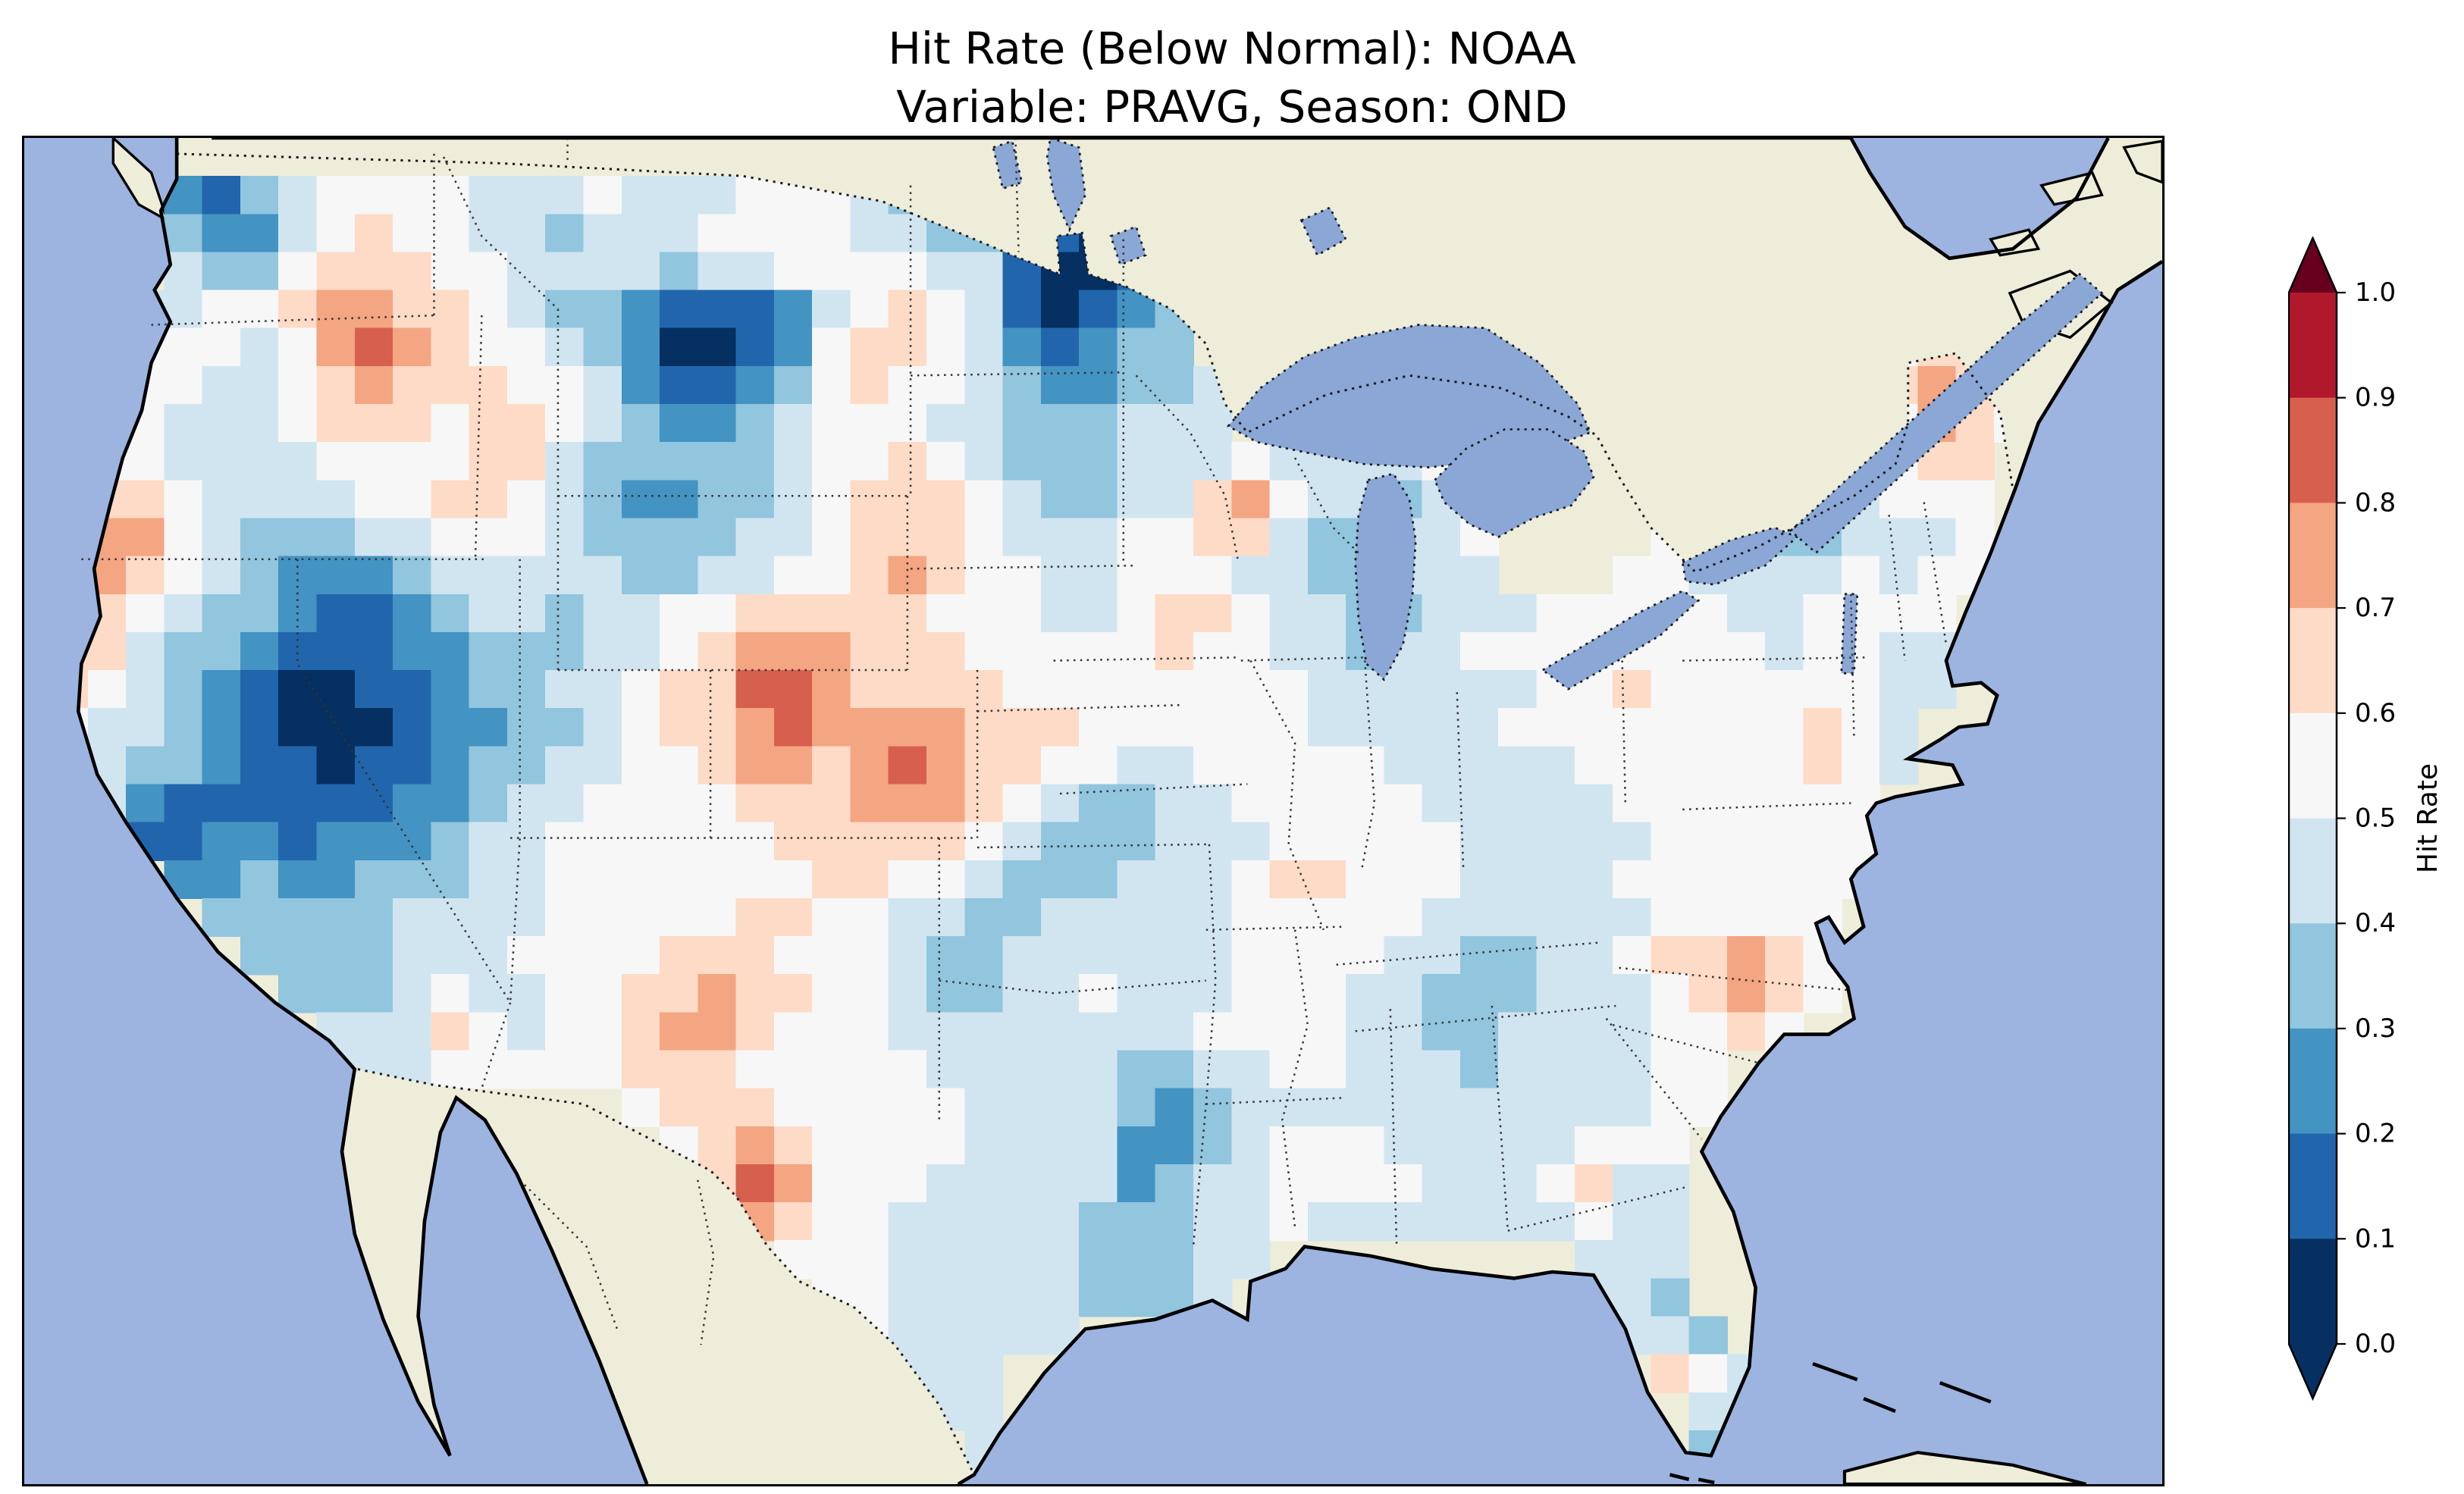  Describe the element at coordinates (2375, 1238) in the screenshot. I see `colorbar-tick-label: 0.1` at that location.